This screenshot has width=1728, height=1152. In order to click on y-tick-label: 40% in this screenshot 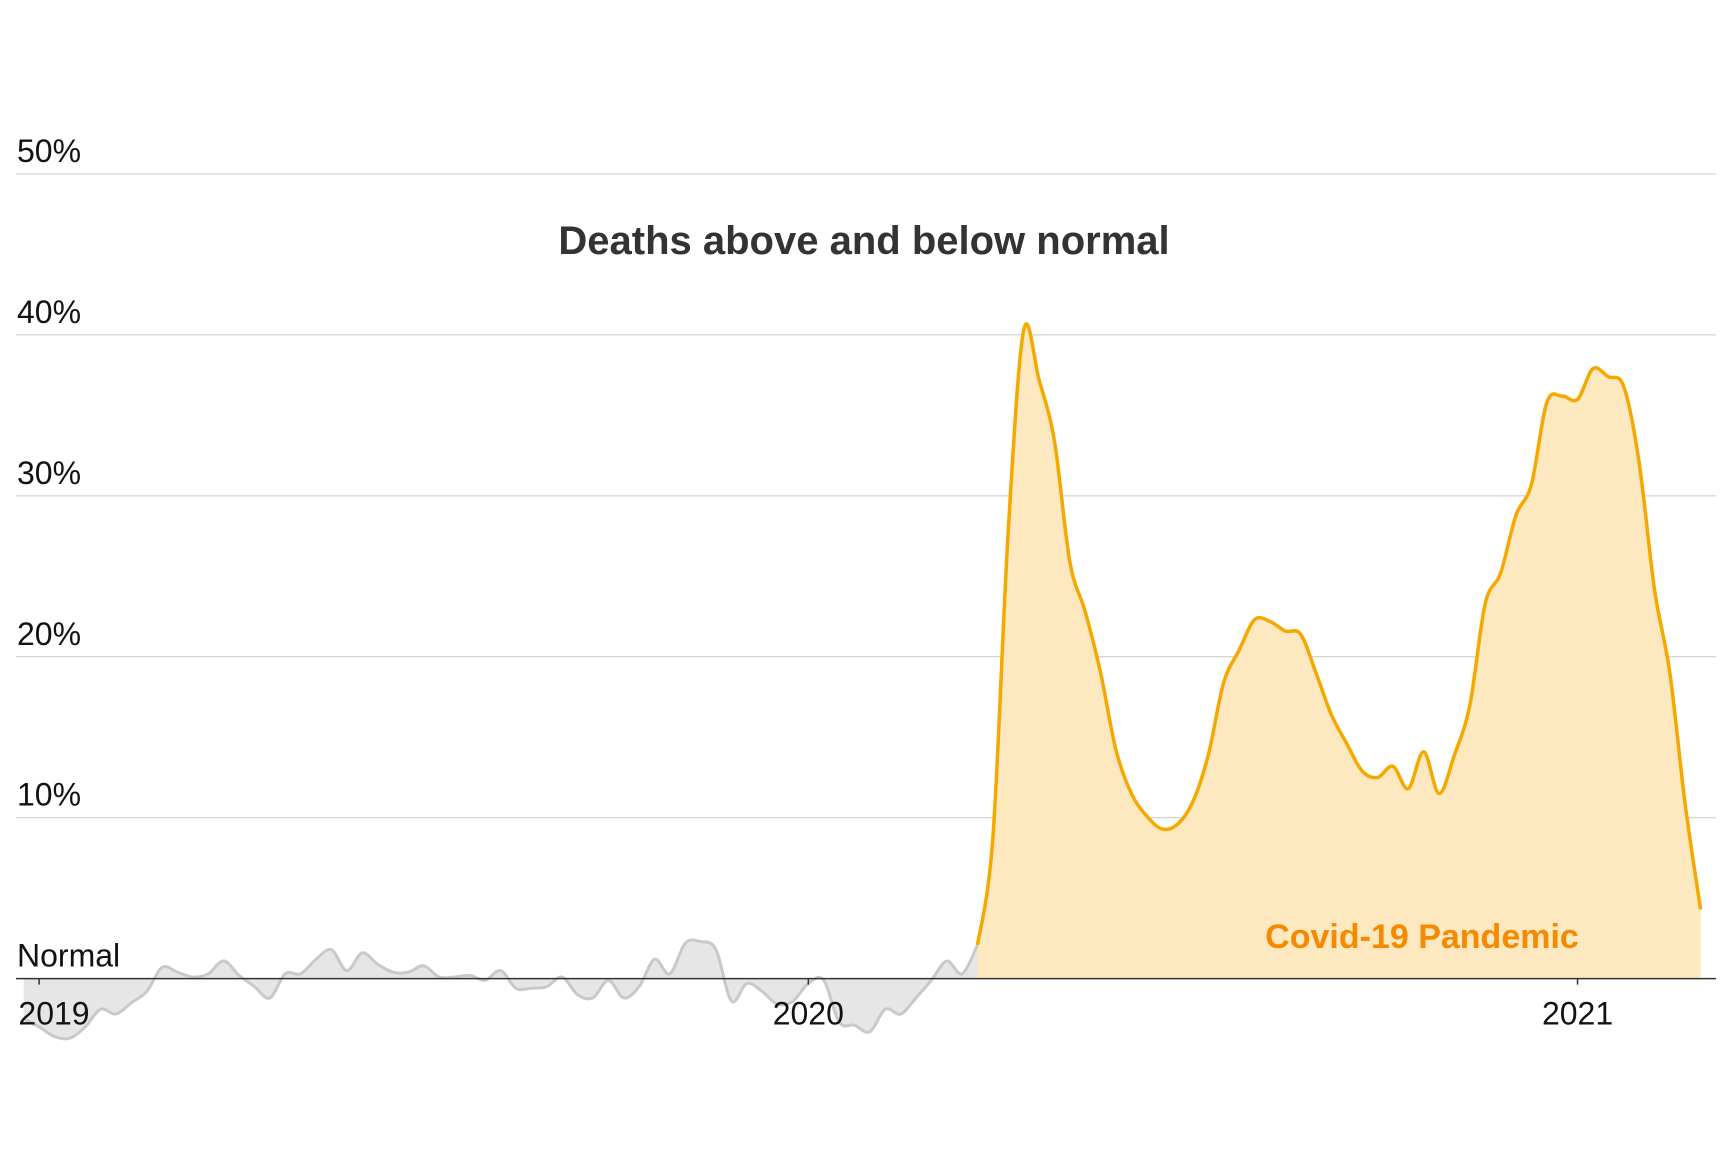, I will do `click(49, 312)`.